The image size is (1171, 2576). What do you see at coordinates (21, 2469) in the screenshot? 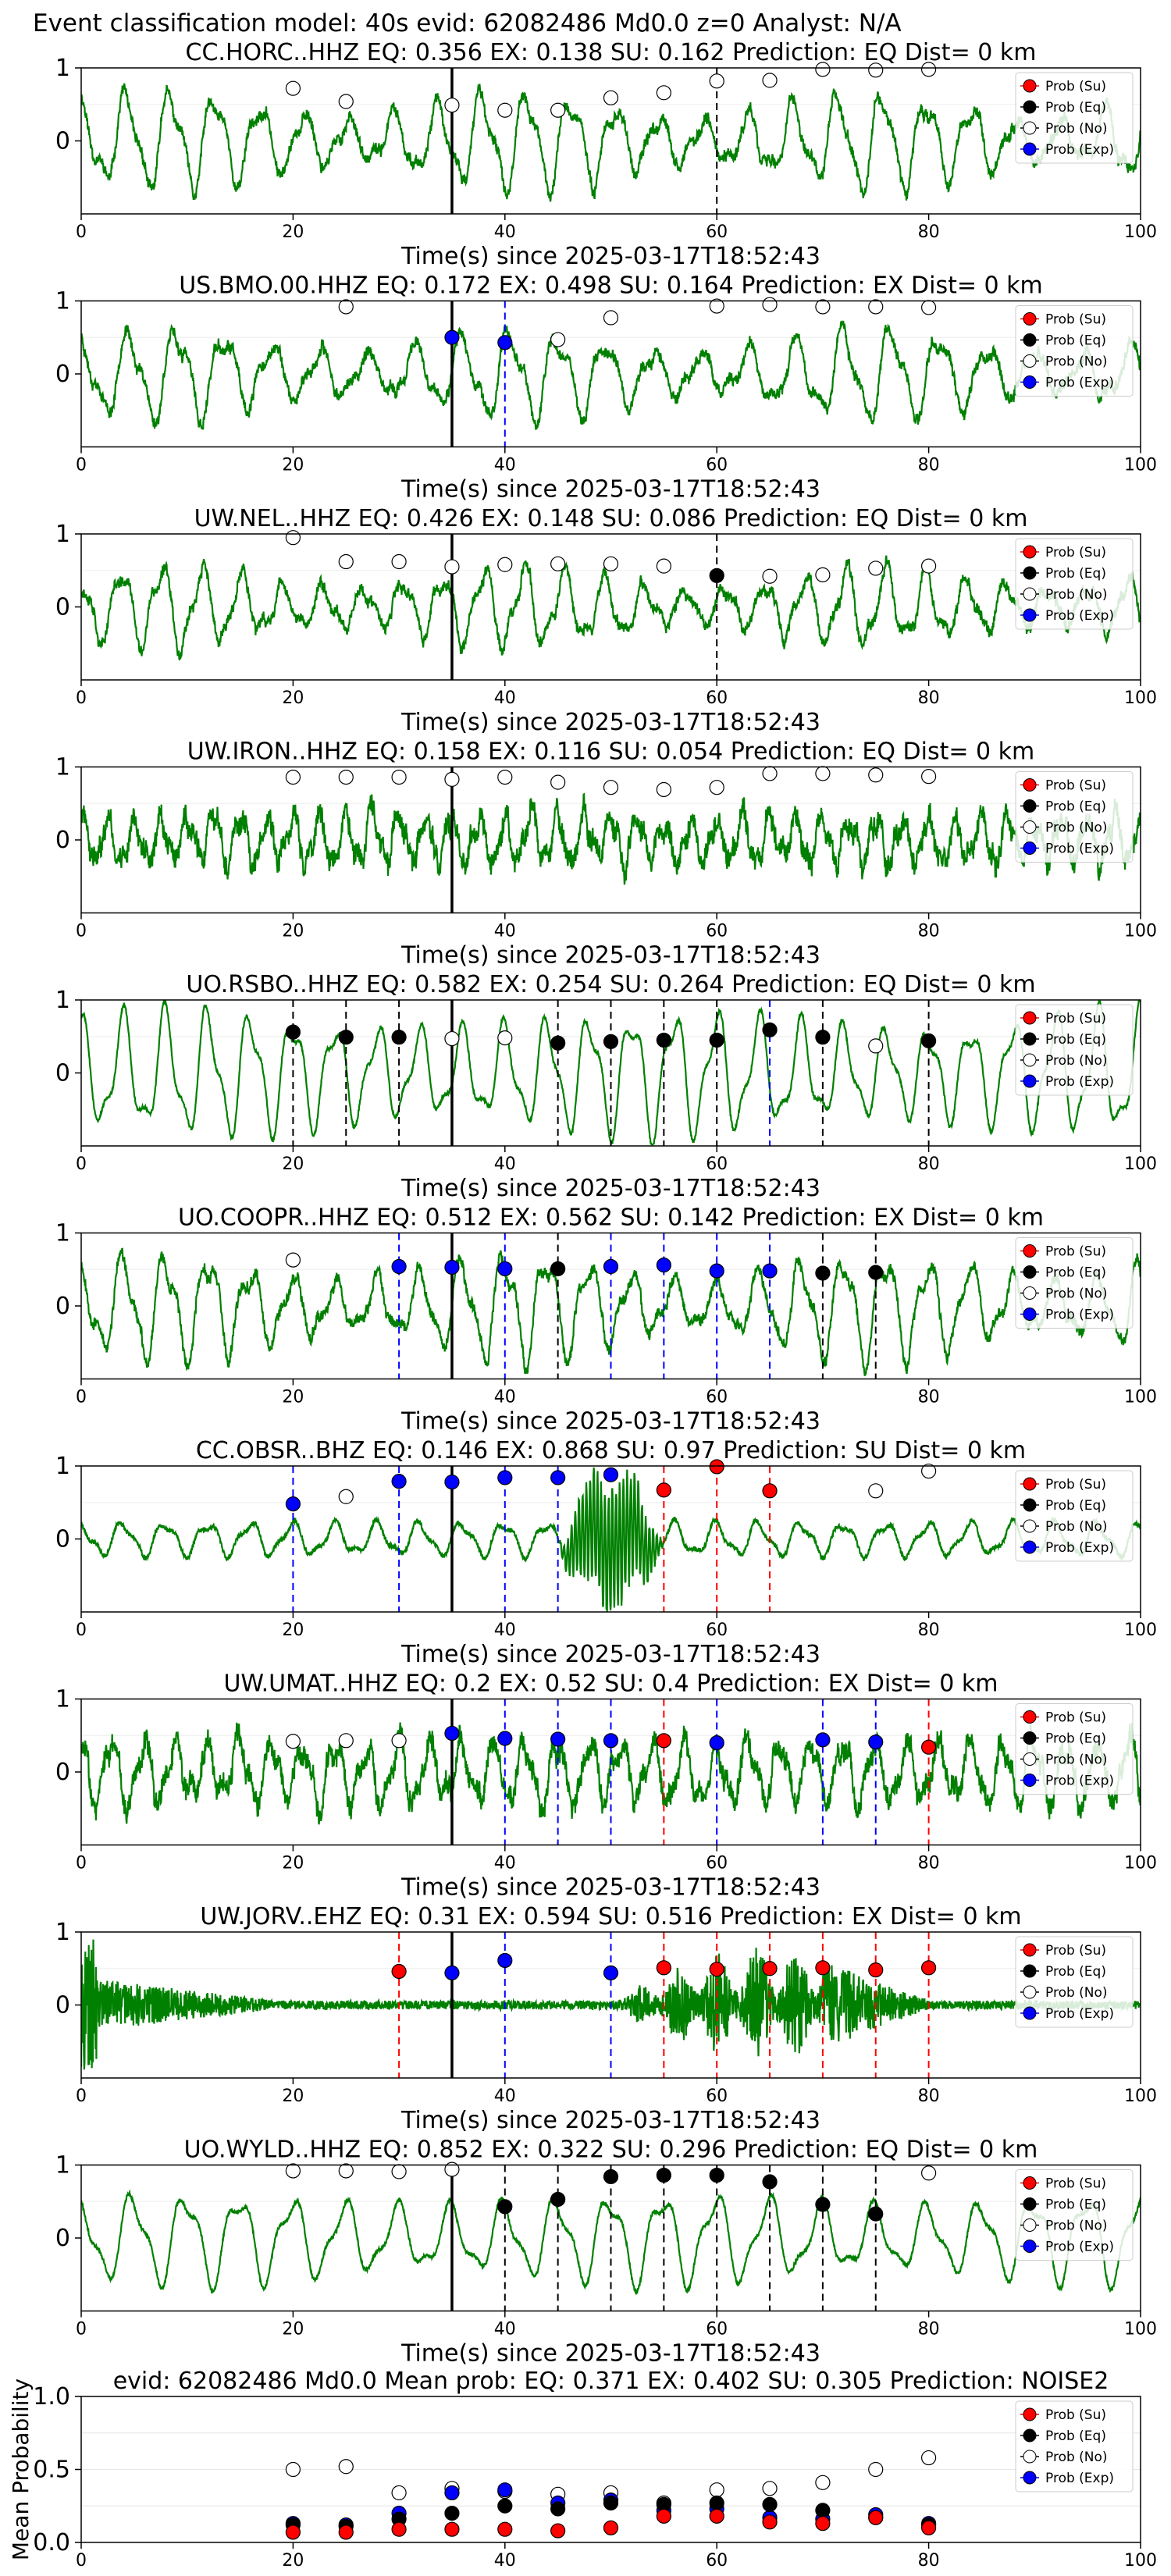
I see `y-axis-label: Mean Probability` at bounding box center [21, 2469].